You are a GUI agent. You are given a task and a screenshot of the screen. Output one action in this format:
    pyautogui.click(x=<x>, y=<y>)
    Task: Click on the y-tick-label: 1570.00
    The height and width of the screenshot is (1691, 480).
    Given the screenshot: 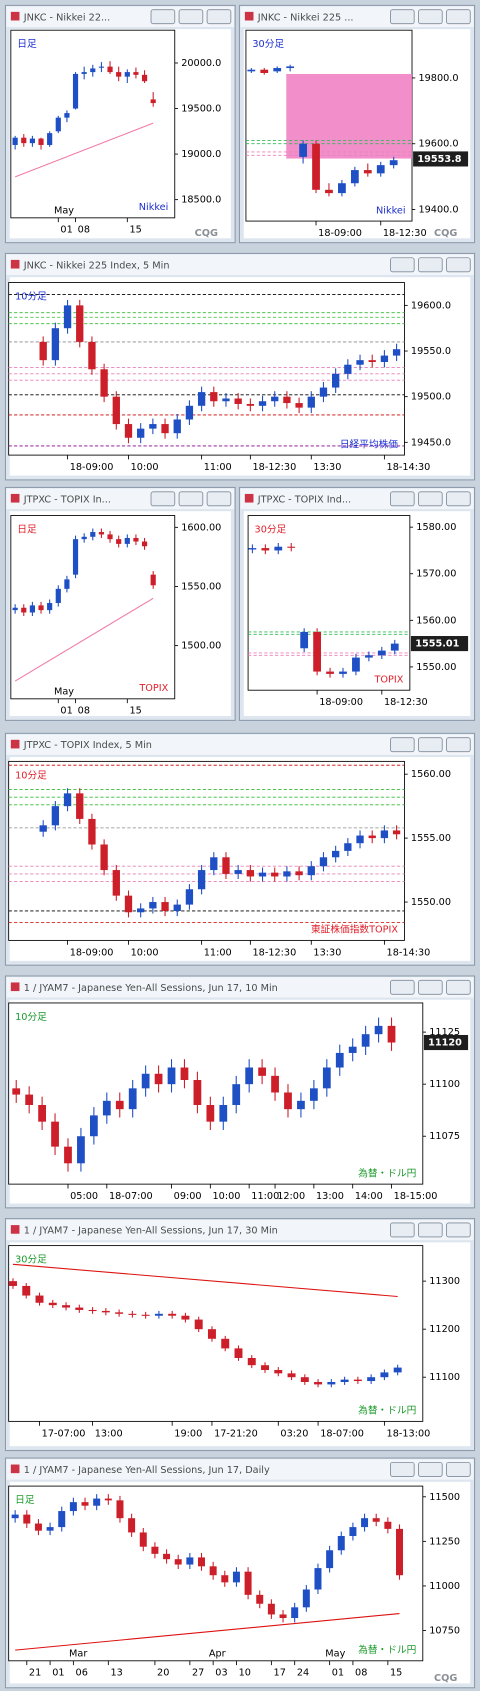 What is the action you would take?
    pyautogui.click(x=436, y=574)
    